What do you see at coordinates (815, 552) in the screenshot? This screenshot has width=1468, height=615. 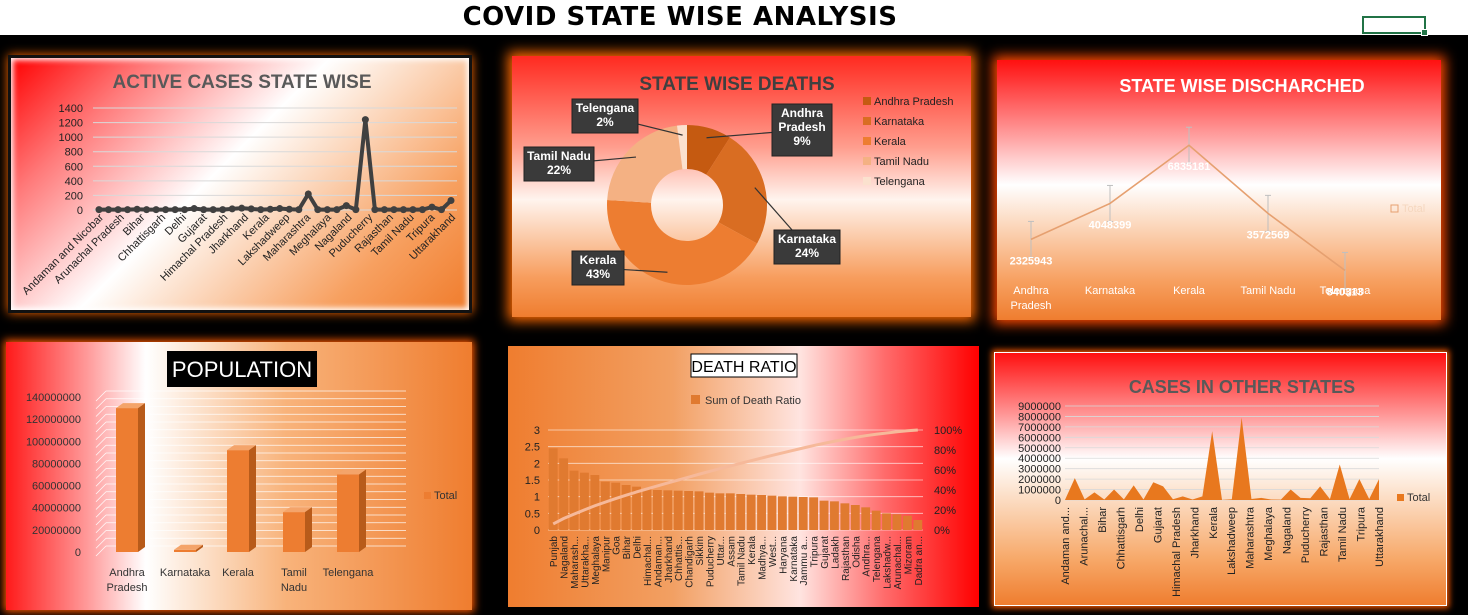 I see `x-tick-label: Tripura` at bounding box center [815, 552].